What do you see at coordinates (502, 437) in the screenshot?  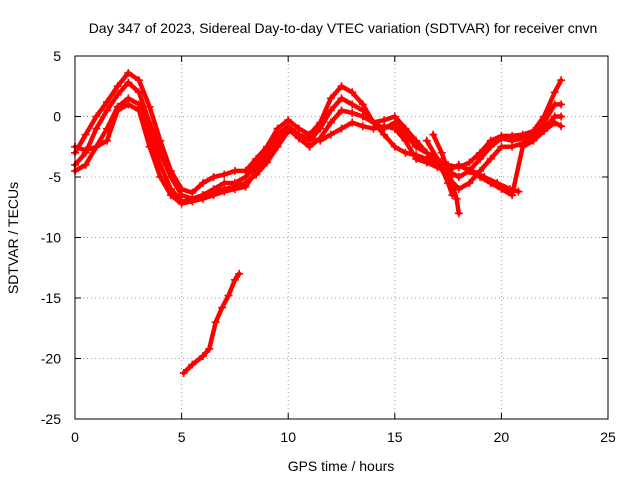 I see `x-tick-label: 20` at bounding box center [502, 437].